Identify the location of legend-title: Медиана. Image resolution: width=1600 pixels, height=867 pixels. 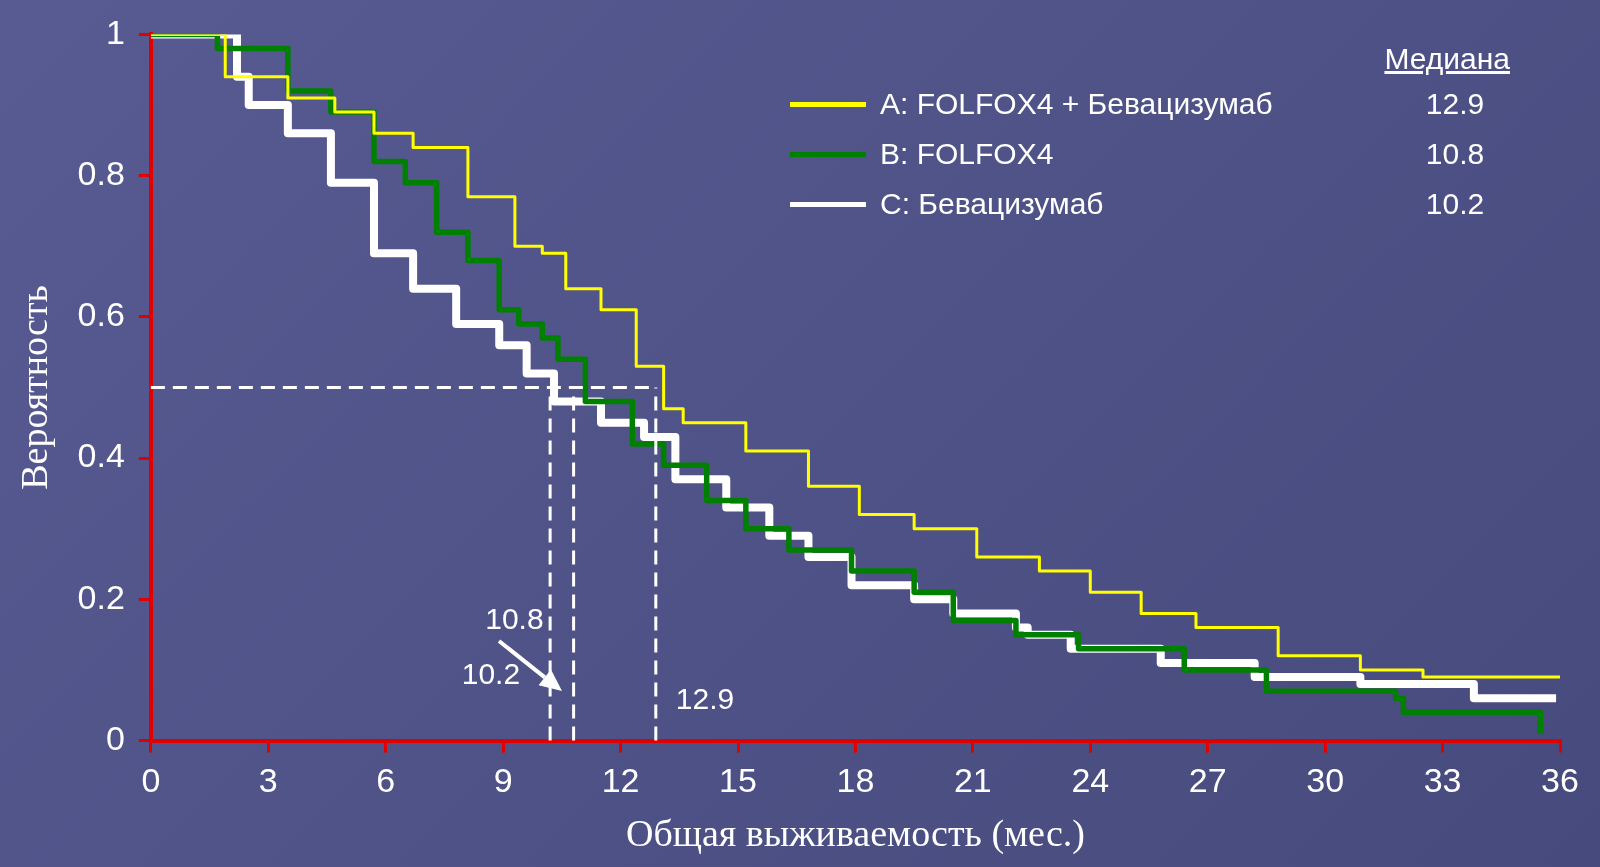
(1446, 59).